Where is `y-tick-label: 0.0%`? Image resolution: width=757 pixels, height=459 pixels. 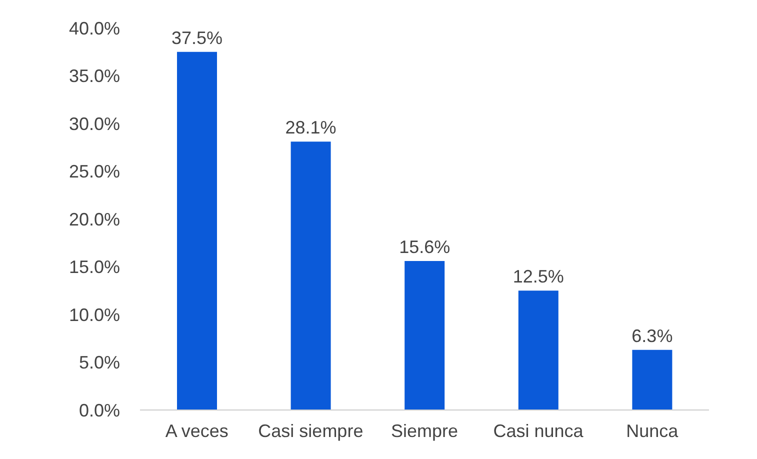
y-tick-label: 0.0% is located at coordinates (99, 410).